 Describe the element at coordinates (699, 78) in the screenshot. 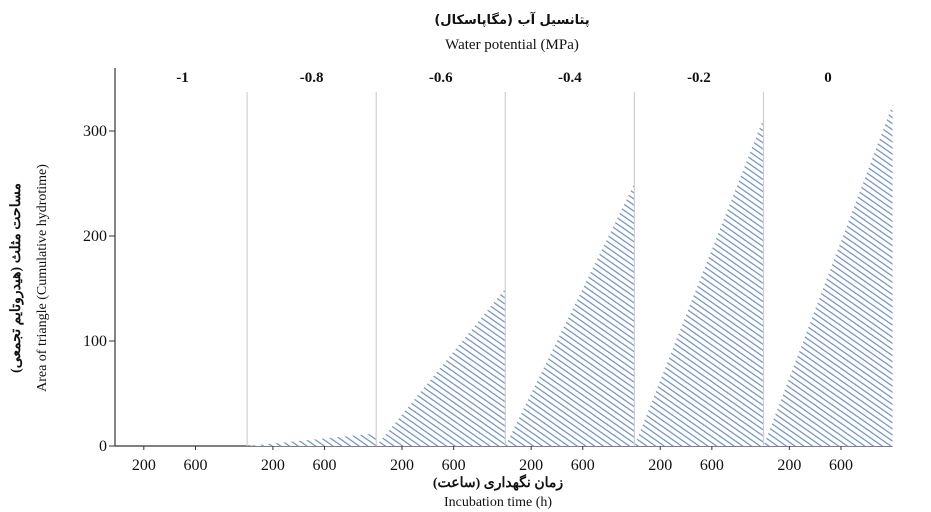

I see `panel-label: -0.2` at that location.